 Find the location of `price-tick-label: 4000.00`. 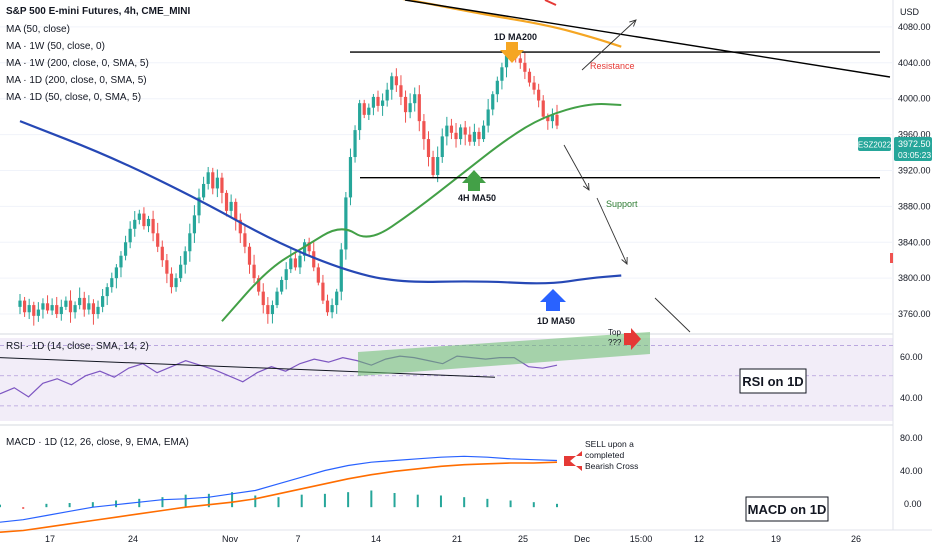

price-tick-label: 4000.00 is located at coordinates (914, 99).